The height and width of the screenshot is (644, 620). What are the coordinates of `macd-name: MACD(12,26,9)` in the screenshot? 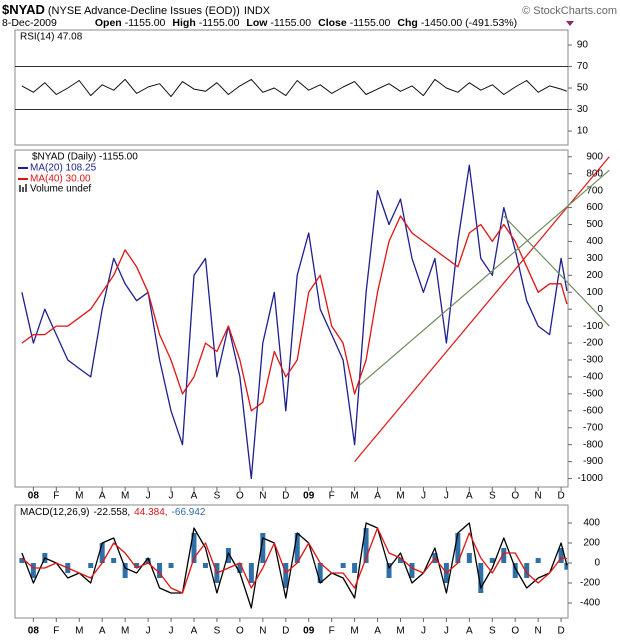 It's located at (54, 512).